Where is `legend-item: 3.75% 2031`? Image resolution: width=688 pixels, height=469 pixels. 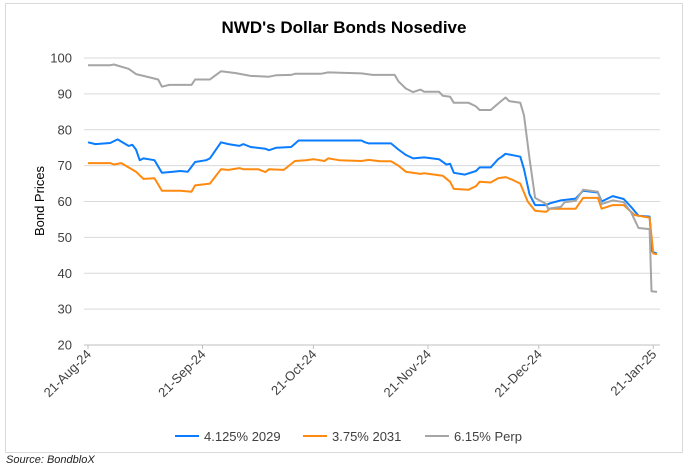 legend-item: 3.75% 2031 is located at coordinates (352, 436).